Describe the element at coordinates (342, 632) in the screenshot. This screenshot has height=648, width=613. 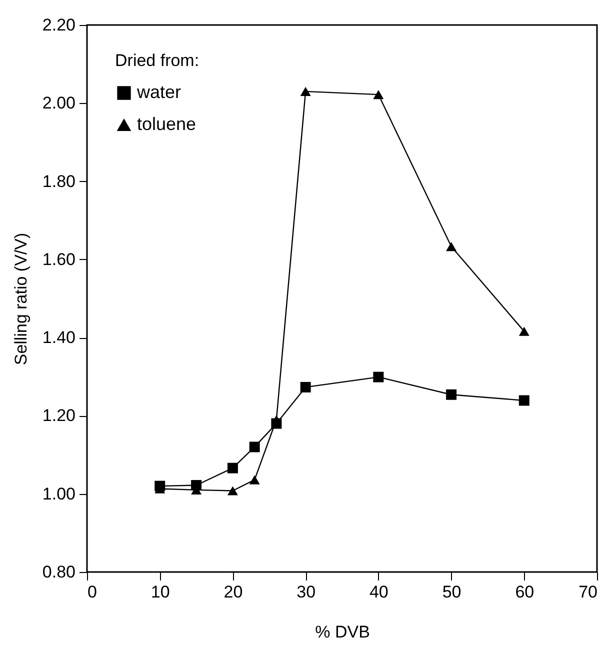
I see `x-axis-title: % DVB` at that location.